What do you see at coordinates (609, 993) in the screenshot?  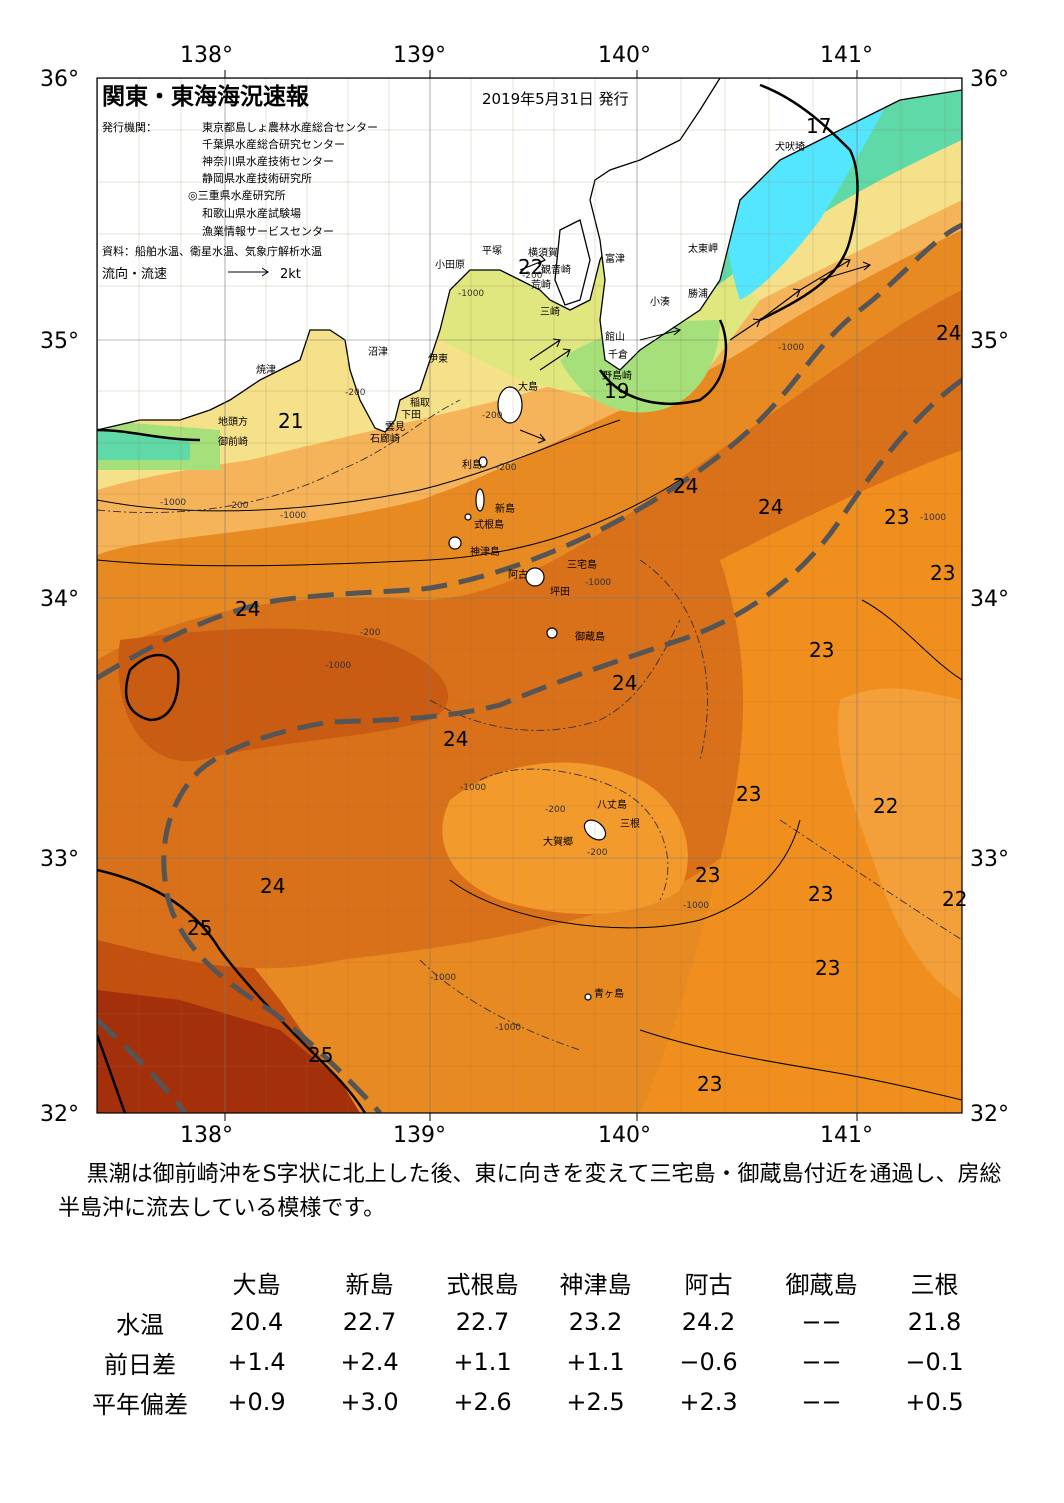 I see `place-label: 青ヶ島` at bounding box center [609, 993].